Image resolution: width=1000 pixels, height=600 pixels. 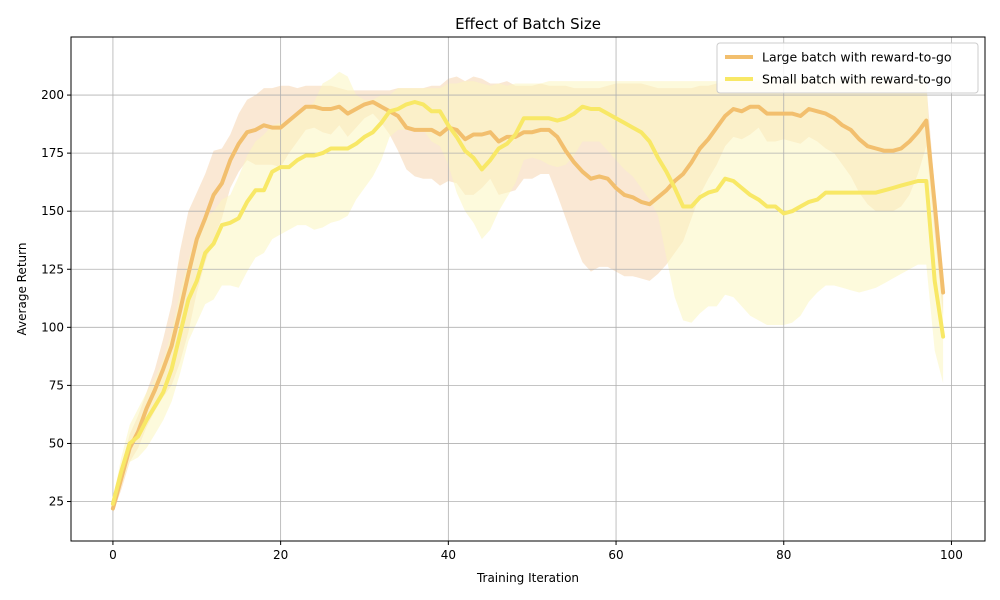 I want to click on x-tick-label: 0, so click(x=113, y=555).